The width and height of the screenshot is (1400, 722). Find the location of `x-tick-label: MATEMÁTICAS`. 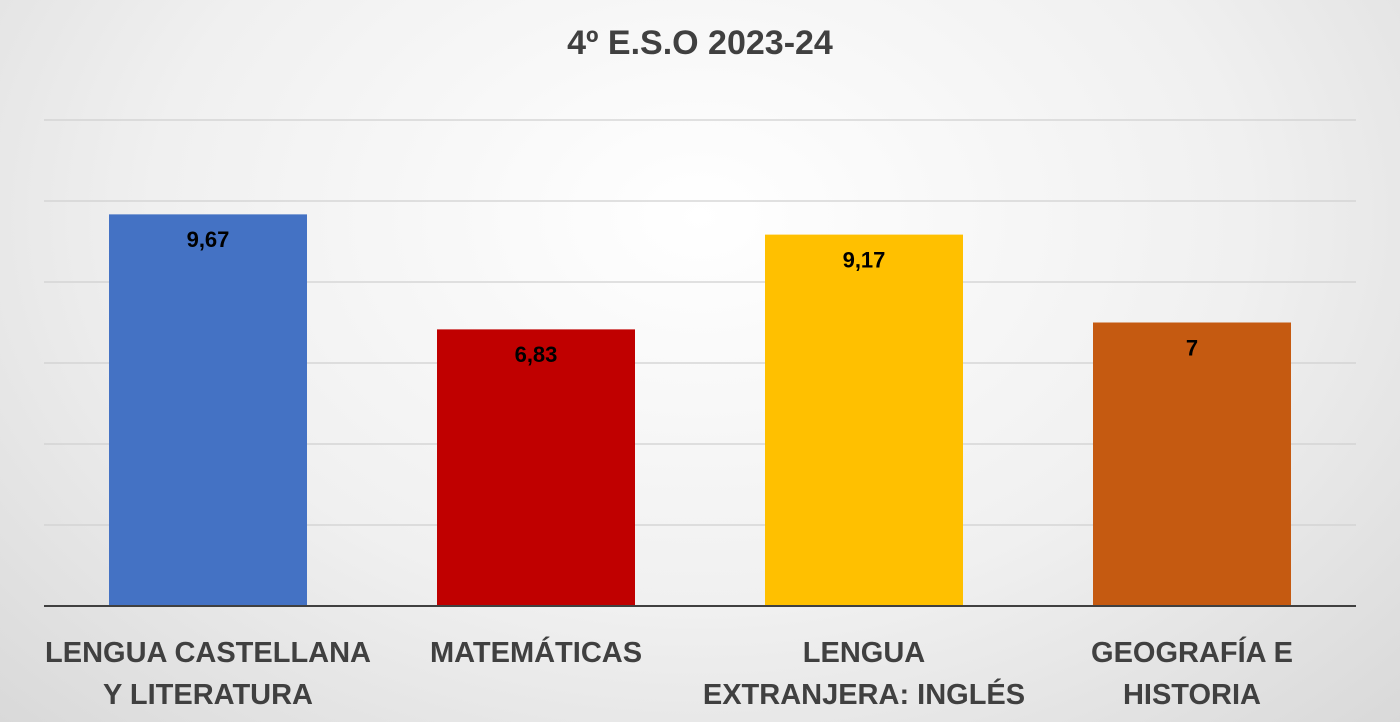

x-tick-label: MATEMÁTICAS is located at coordinates (536, 653).